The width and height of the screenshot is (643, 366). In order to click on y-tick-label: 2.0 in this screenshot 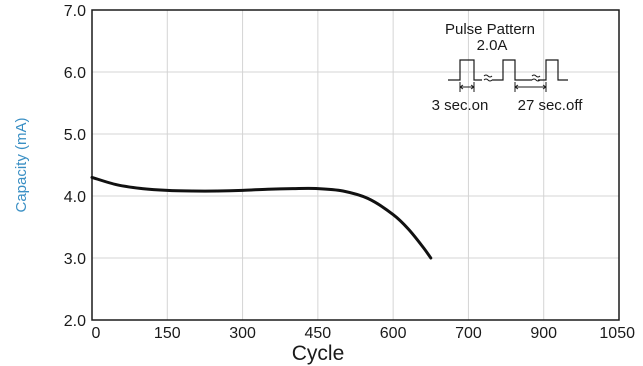, I will do `click(75, 321)`.